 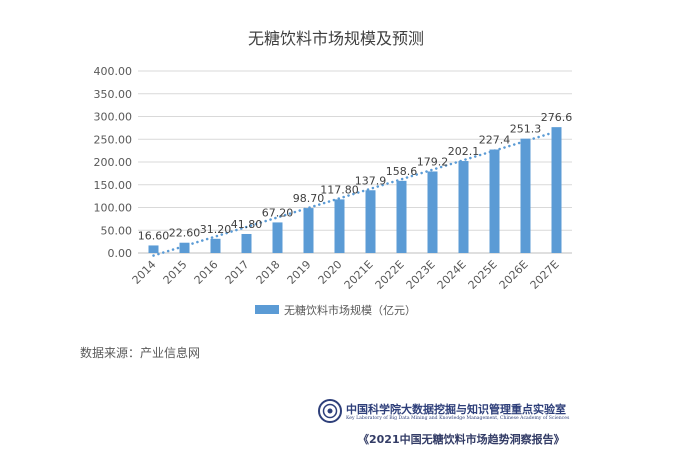 What do you see at coordinates (464, 151) in the screenshot?
I see `data-label: 202.1` at bounding box center [464, 151].